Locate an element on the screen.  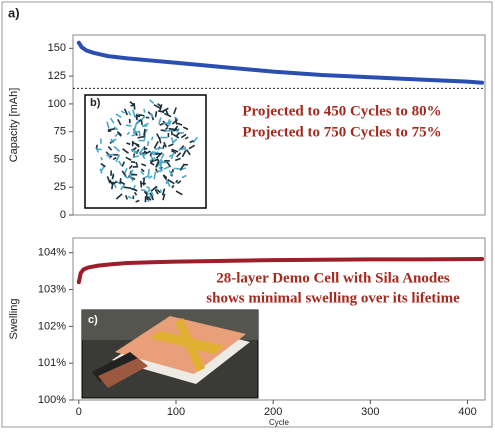
y-tick-label: 125 is located at coordinates (57, 76).